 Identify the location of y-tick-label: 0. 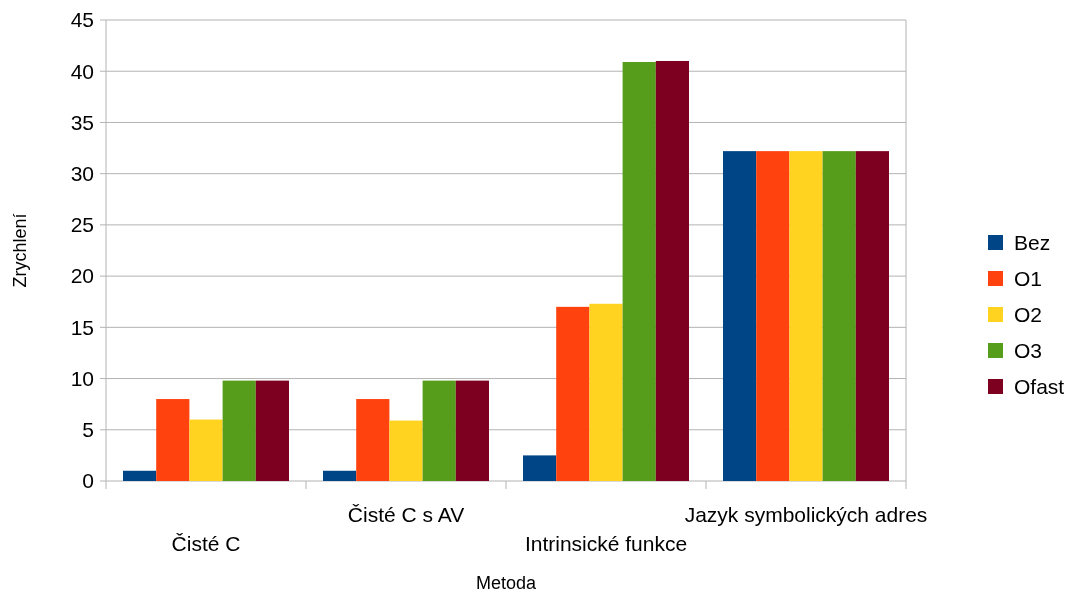
(88, 481).